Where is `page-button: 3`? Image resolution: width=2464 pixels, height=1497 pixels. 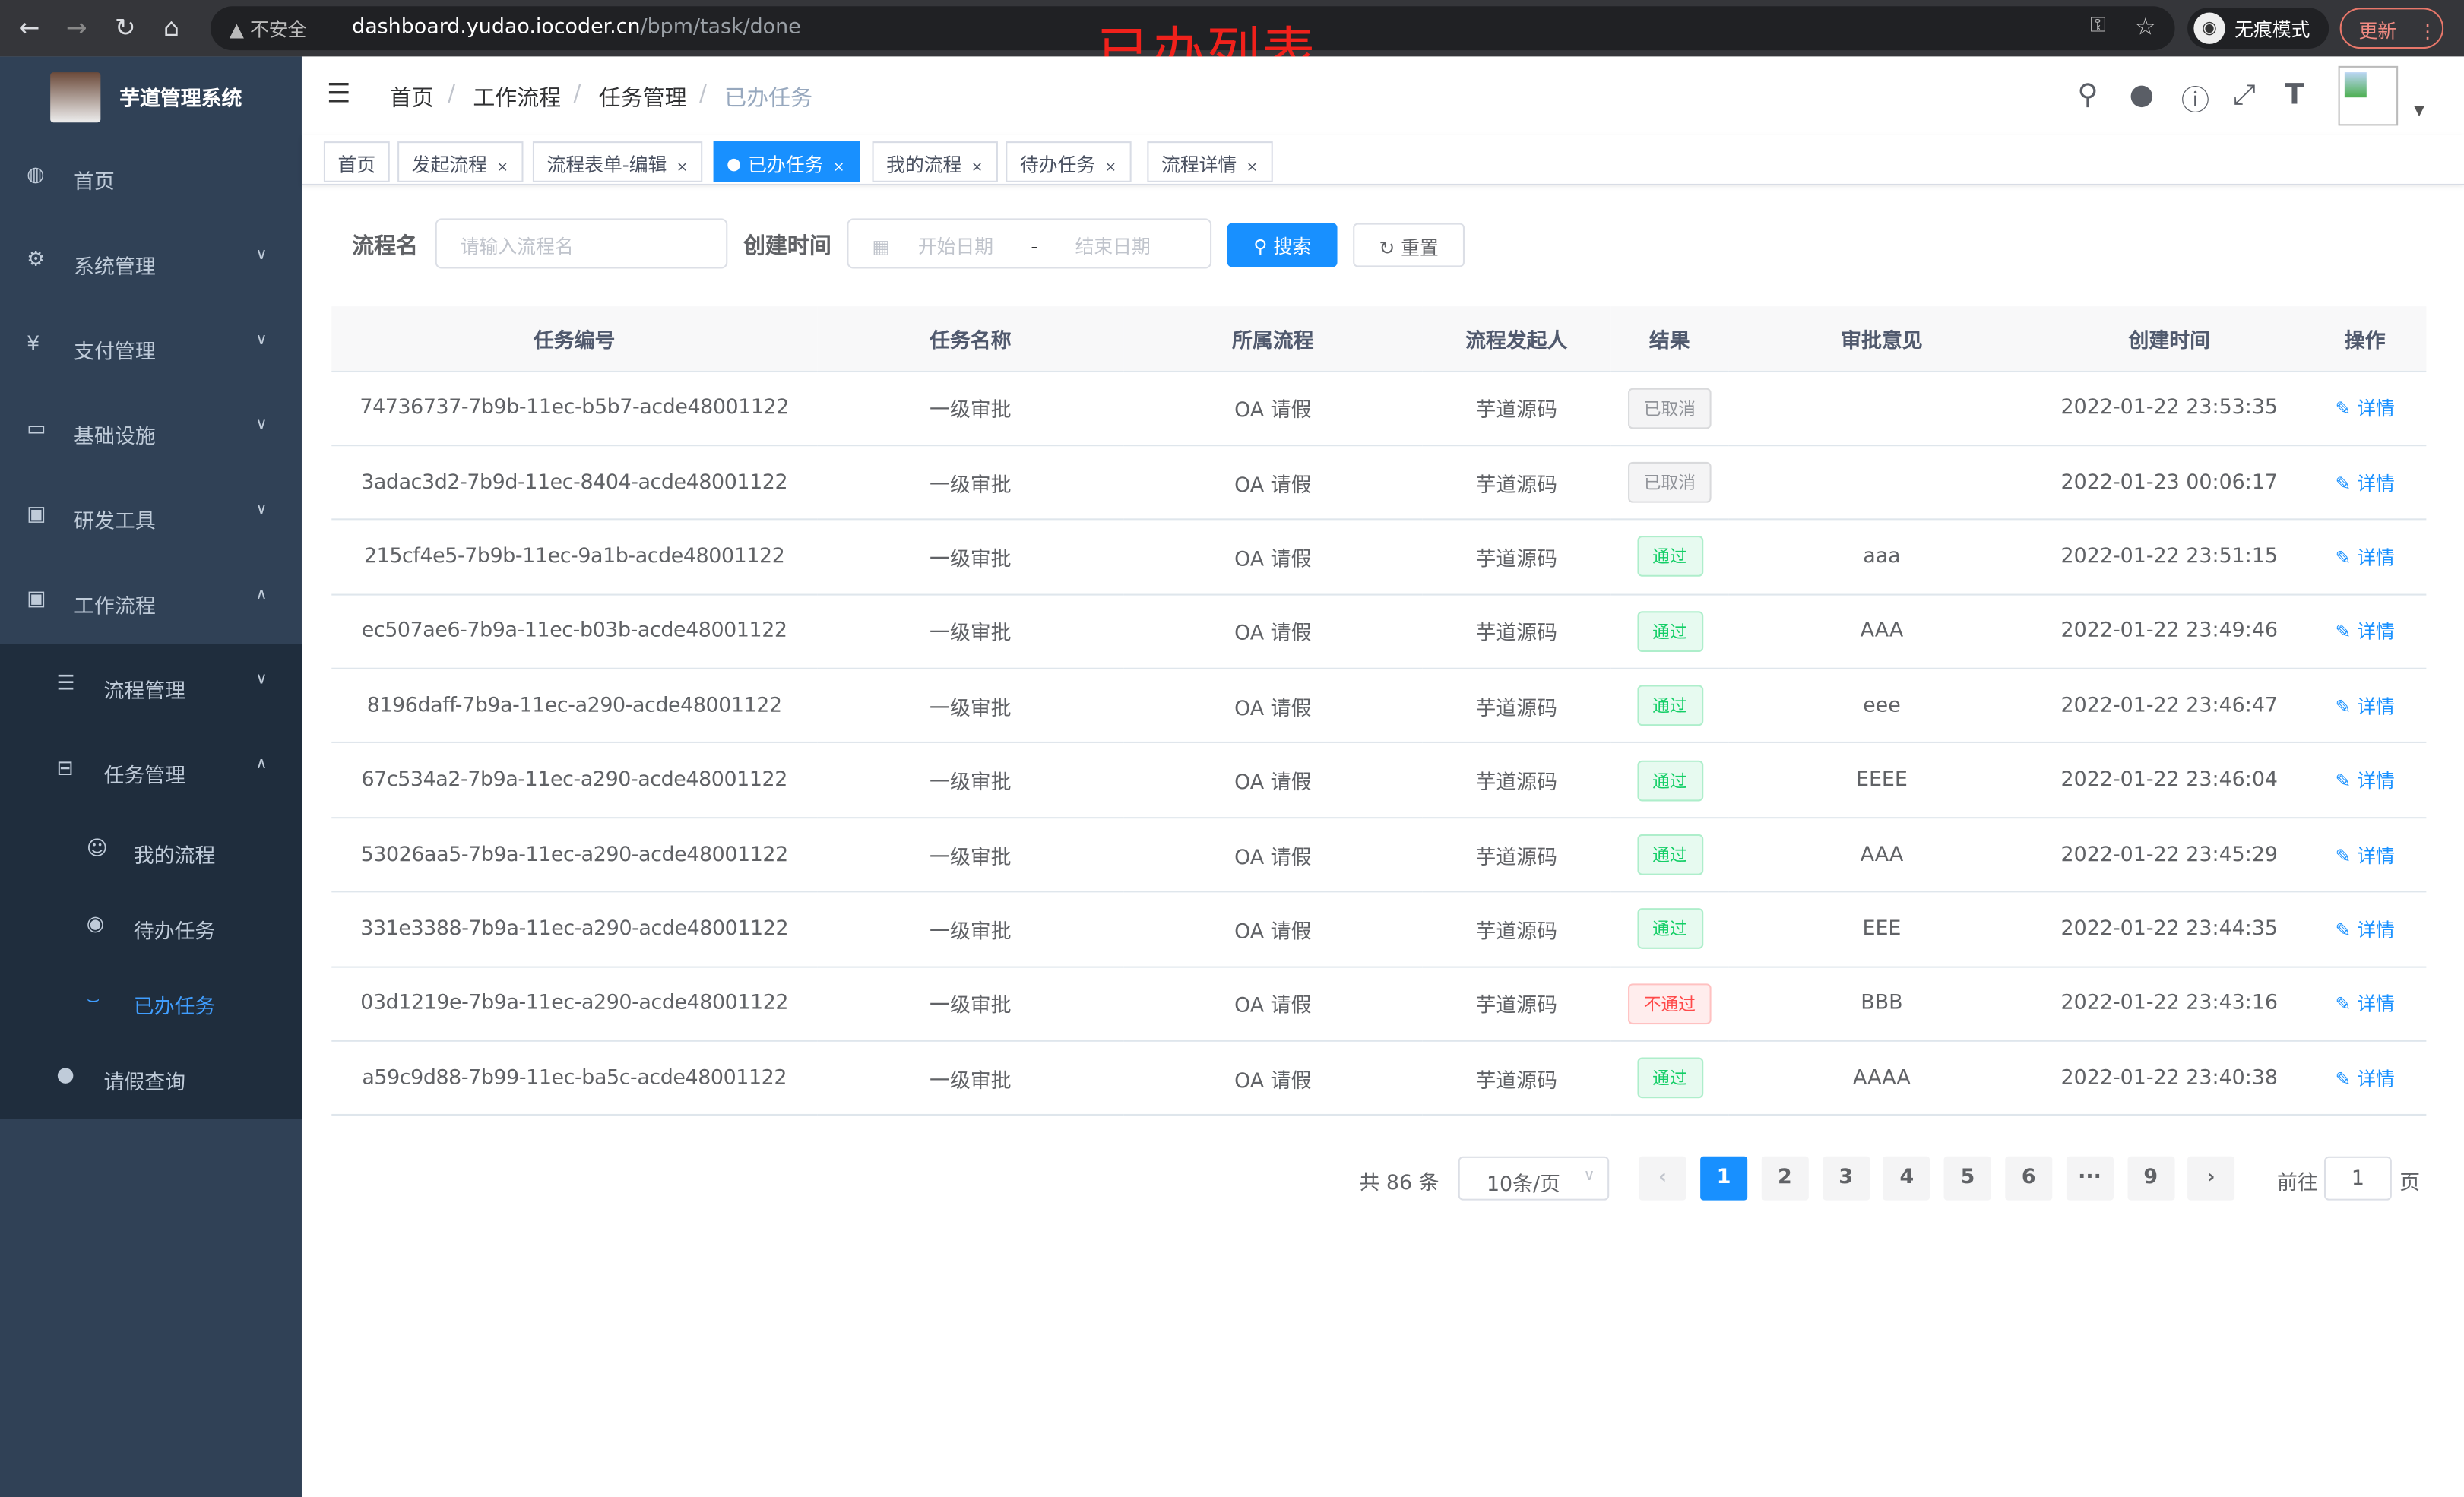 page-button: 3 is located at coordinates (1846, 1178).